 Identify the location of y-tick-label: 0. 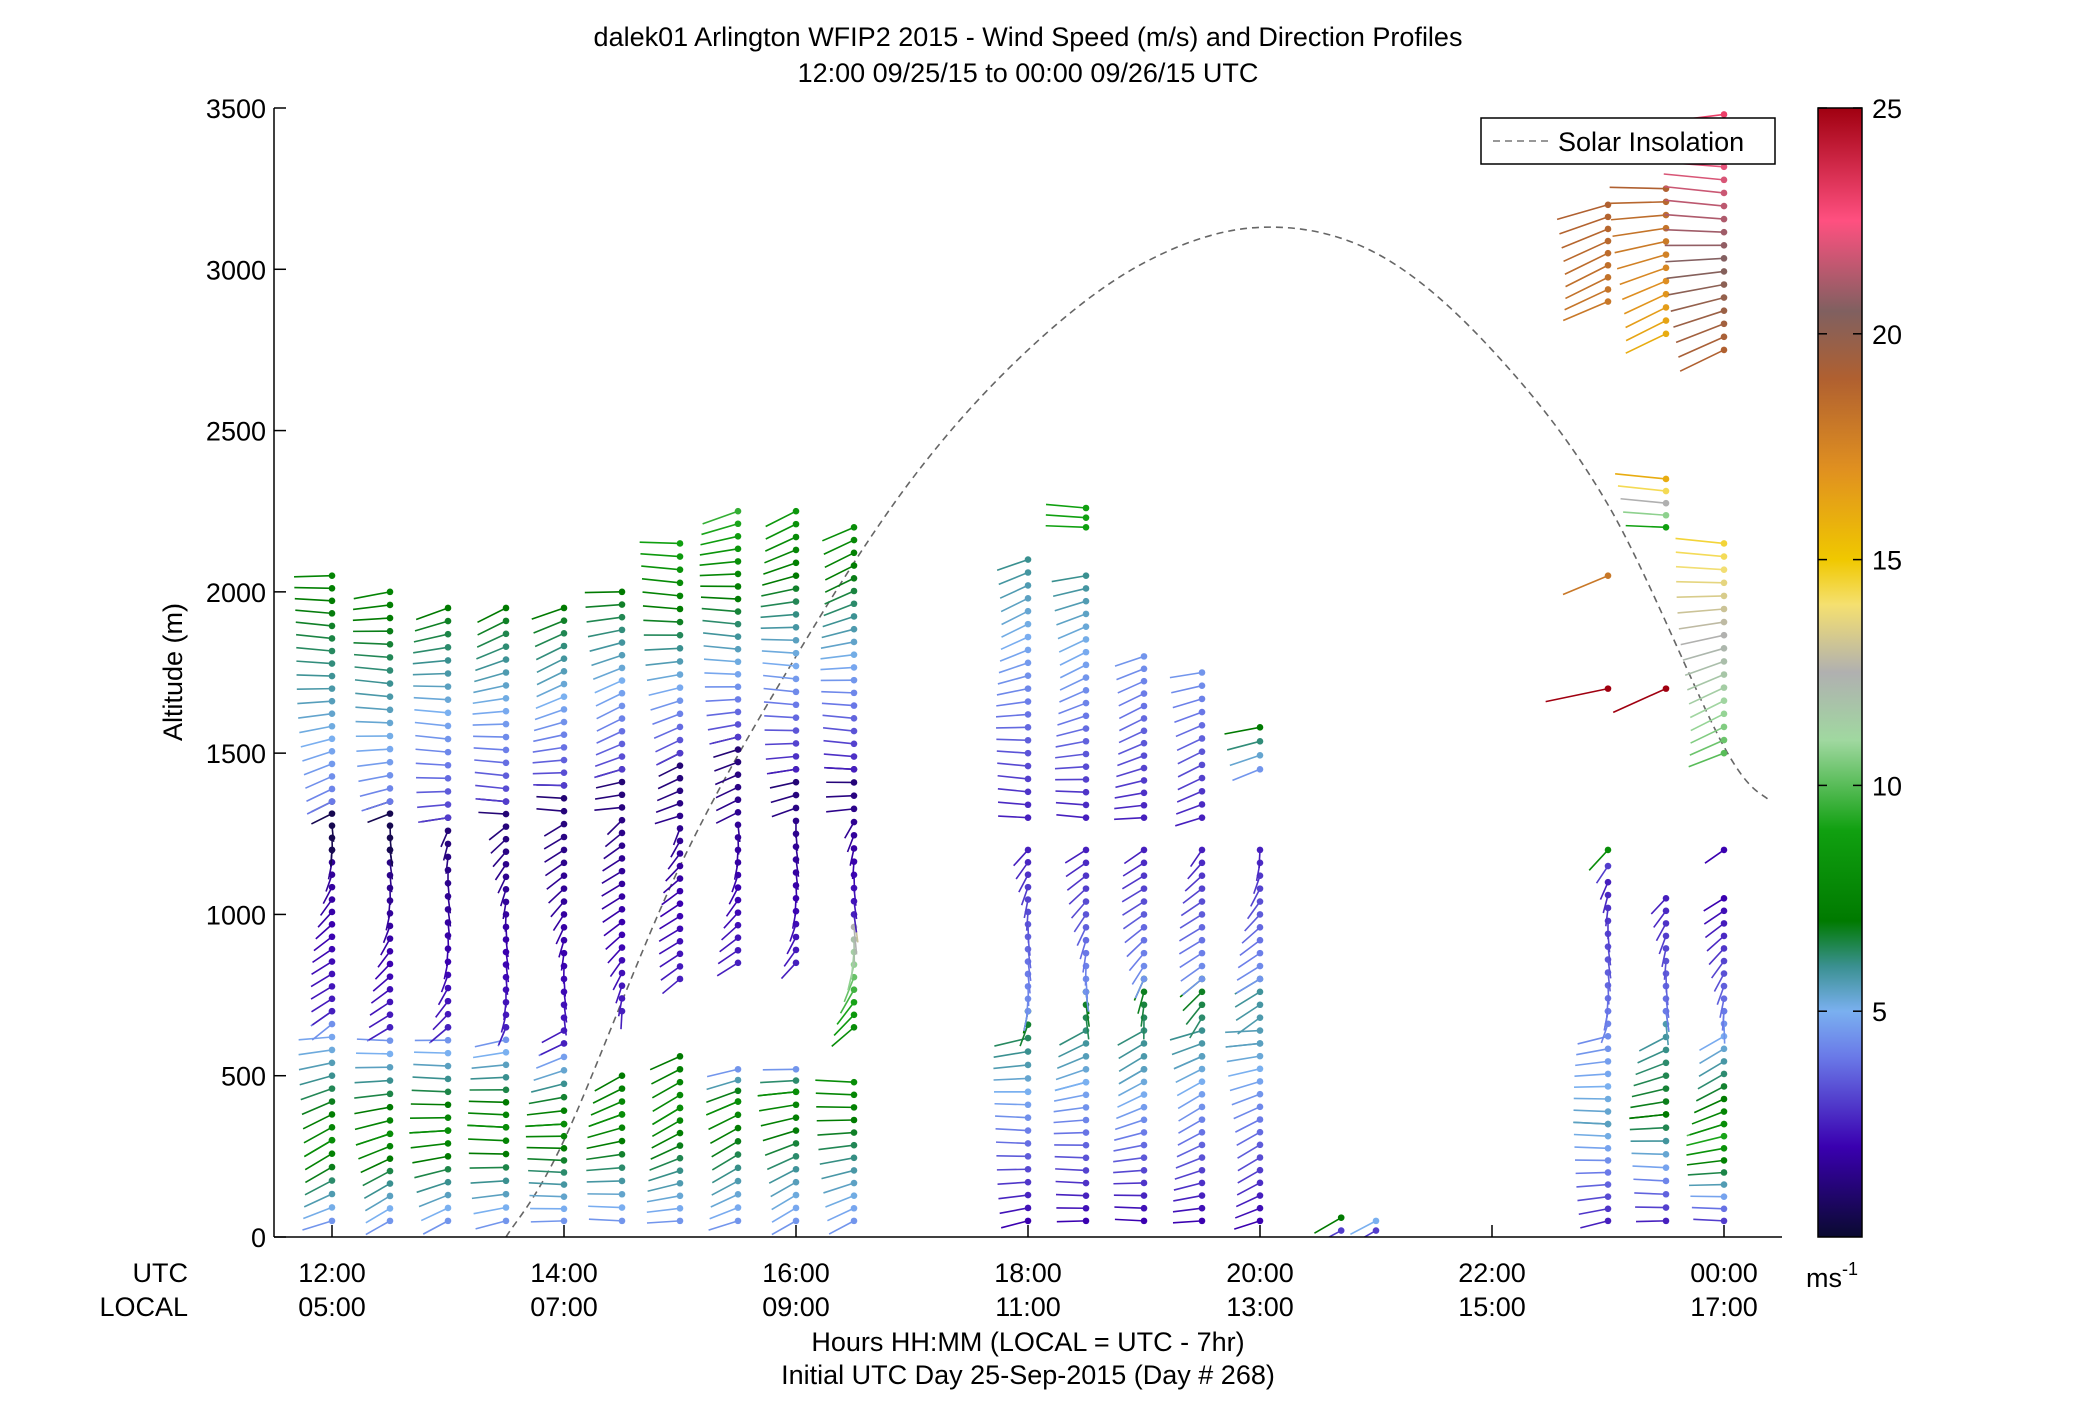
(258, 1238).